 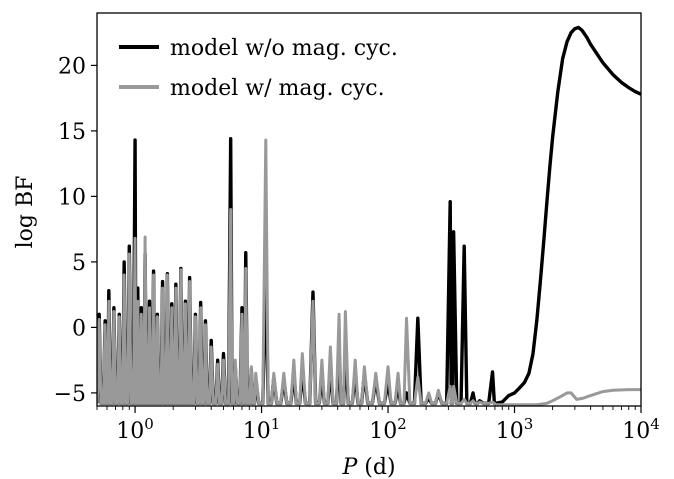 What do you see at coordinates (277, 88) in the screenshot?
I see `legend-label-1: model w/ mag. cyc.` at bounding box center [277, 88].